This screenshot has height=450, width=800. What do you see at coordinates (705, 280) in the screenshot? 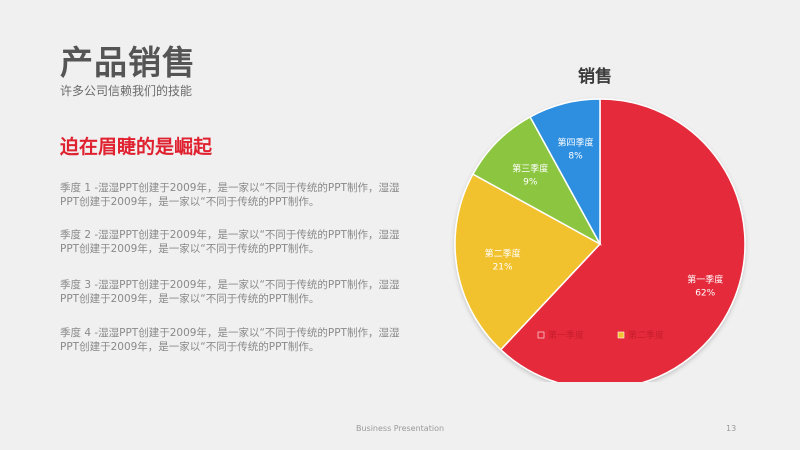
I see `slice-category-label: 第一季度` at bounding box center [705, 280].